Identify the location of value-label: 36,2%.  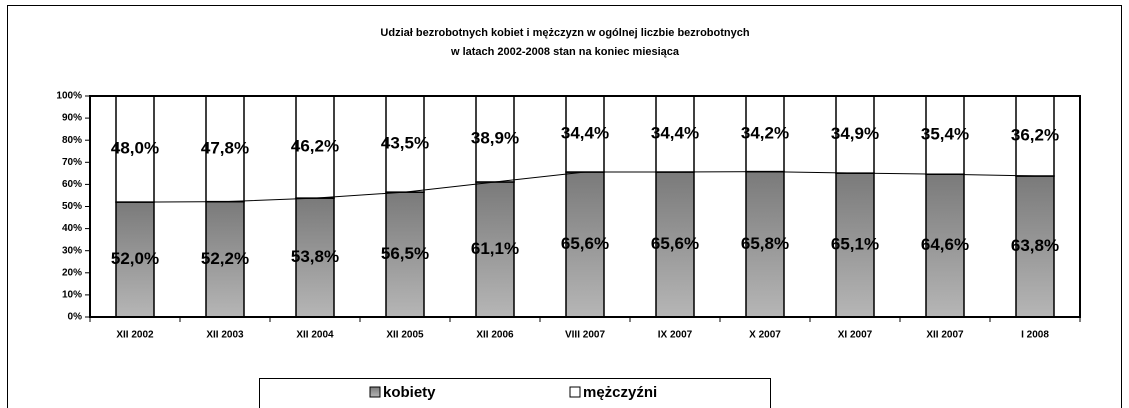
(1035, 134).